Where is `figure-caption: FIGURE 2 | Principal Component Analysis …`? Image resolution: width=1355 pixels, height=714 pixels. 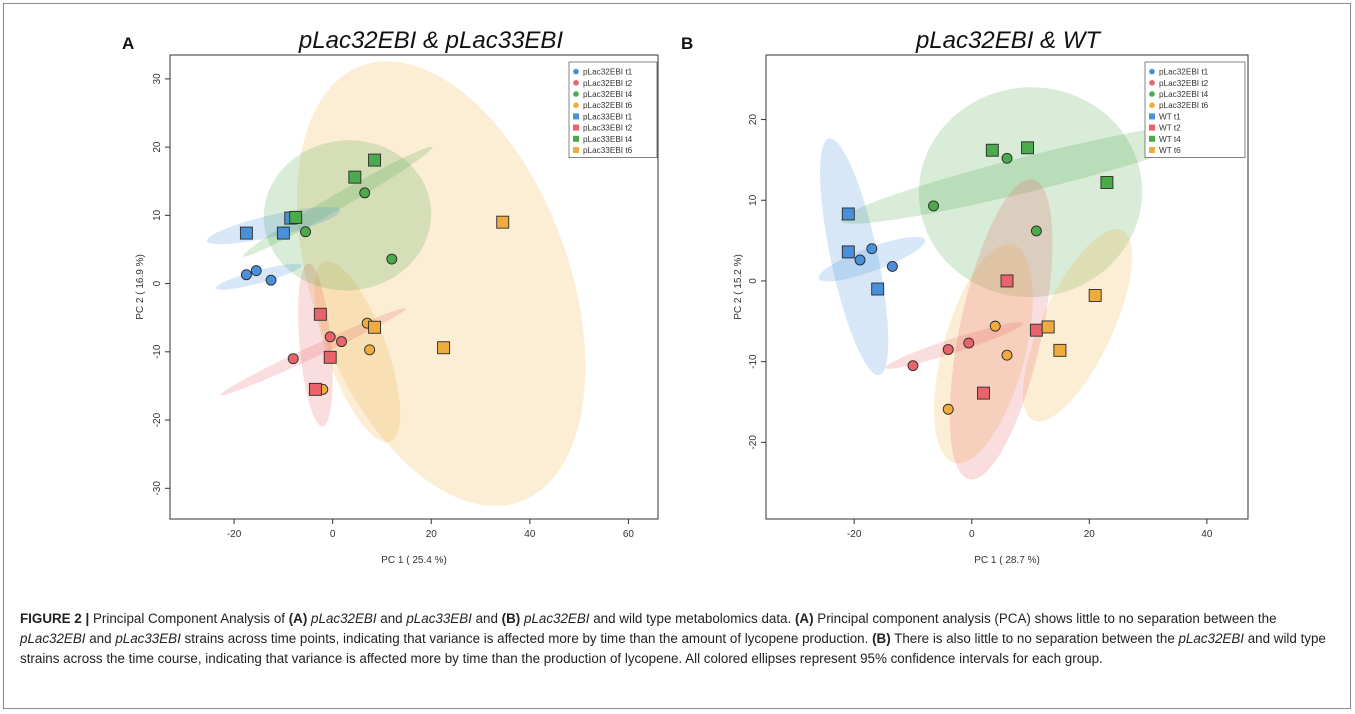 figure-caption: FIGURE 2 | Principal Component Analysis … is located at coordinates (677, 639).